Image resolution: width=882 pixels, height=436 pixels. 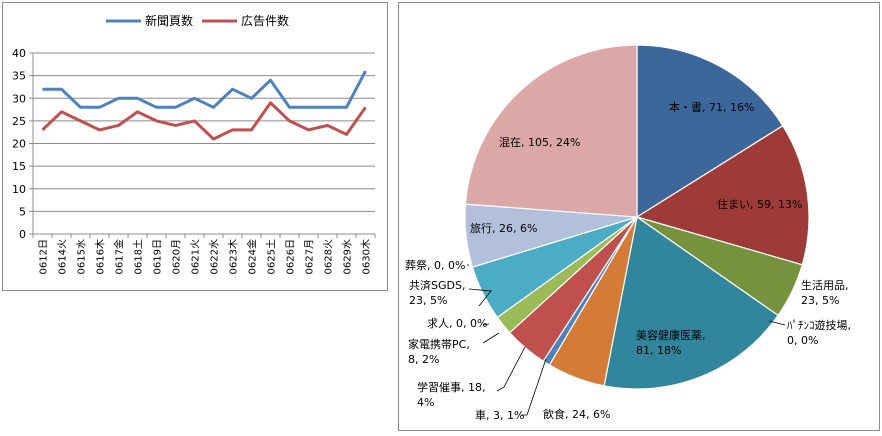 I want to click on x-tick-label: 0629水, so click(x=348, y=256).